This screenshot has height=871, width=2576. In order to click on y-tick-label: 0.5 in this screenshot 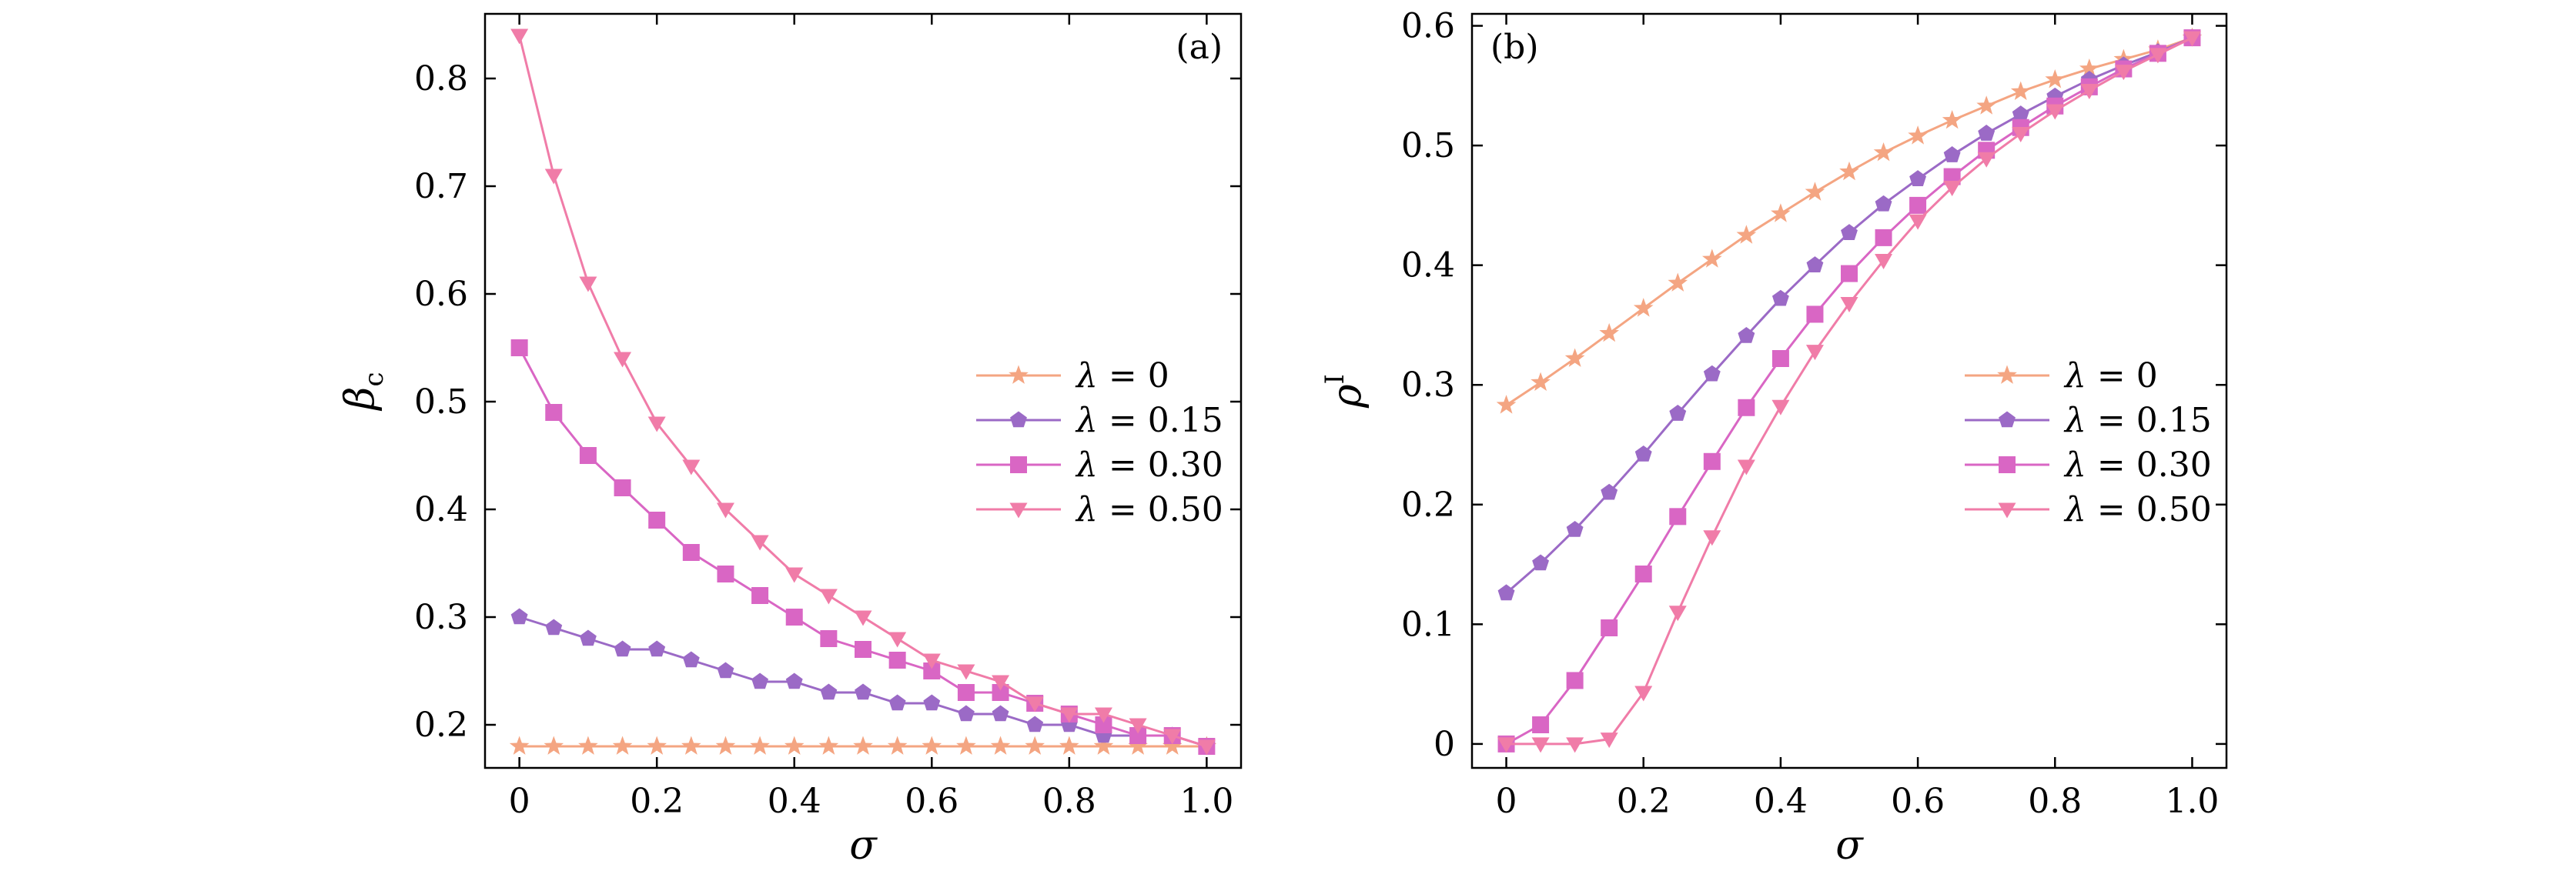, I will do `click(1428, 145)`.